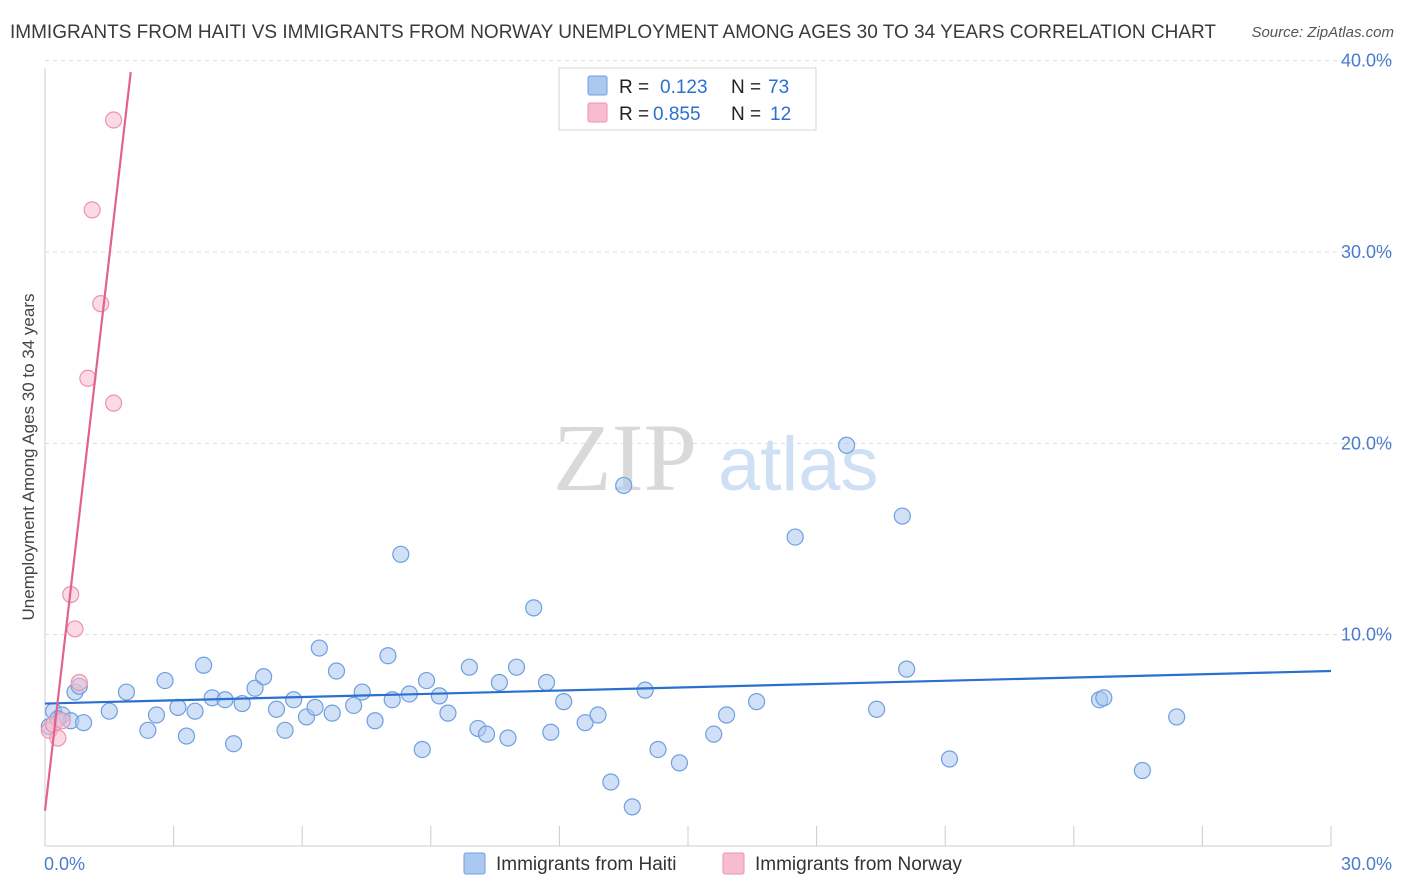  I want to click on y-tick-label-40: 40.0%, so click(1366, 61).